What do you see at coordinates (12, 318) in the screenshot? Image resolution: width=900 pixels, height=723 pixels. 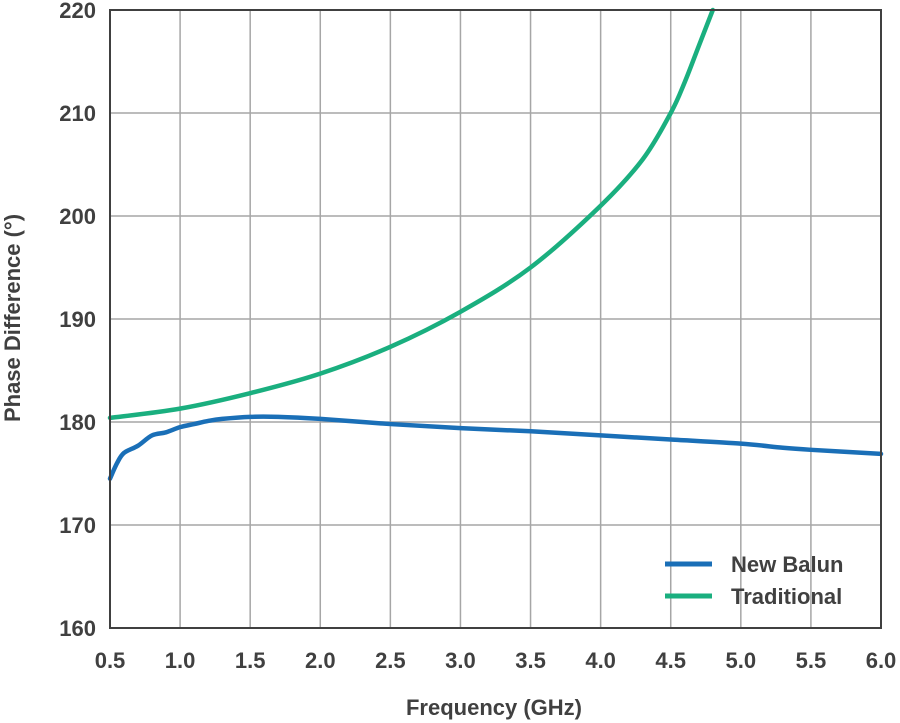 I see `y-axis-title: Phase Difference (°)` at bounding box center [12, 318].